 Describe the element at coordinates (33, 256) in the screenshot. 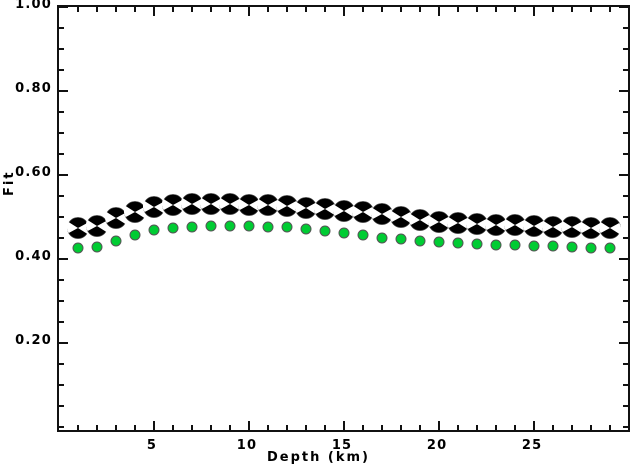

I see `y-tick-label: 0.40` at that location.